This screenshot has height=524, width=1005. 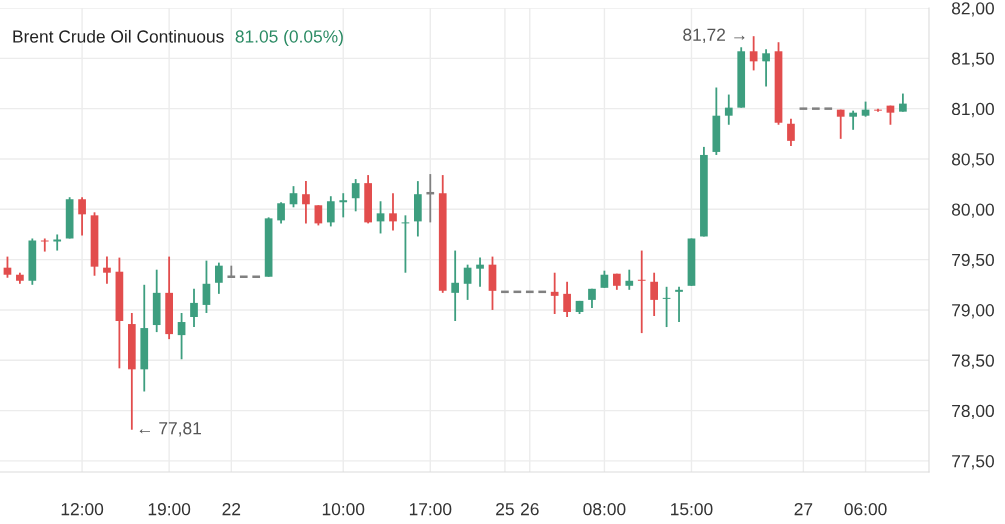 What do you see at coordinates (289, 38) in the screenshot?
I see `text: 81.05 (0.05%)` at bounding box center [289, 38].